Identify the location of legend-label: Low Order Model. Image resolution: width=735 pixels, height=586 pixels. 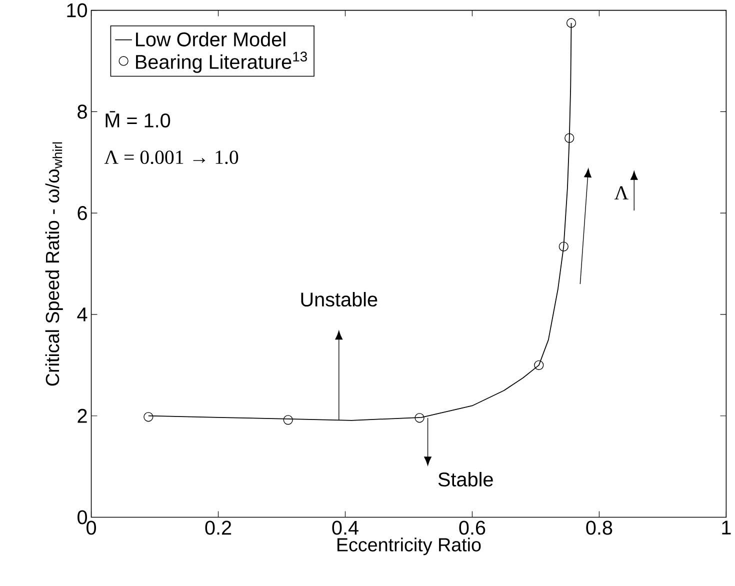
(211, 39).